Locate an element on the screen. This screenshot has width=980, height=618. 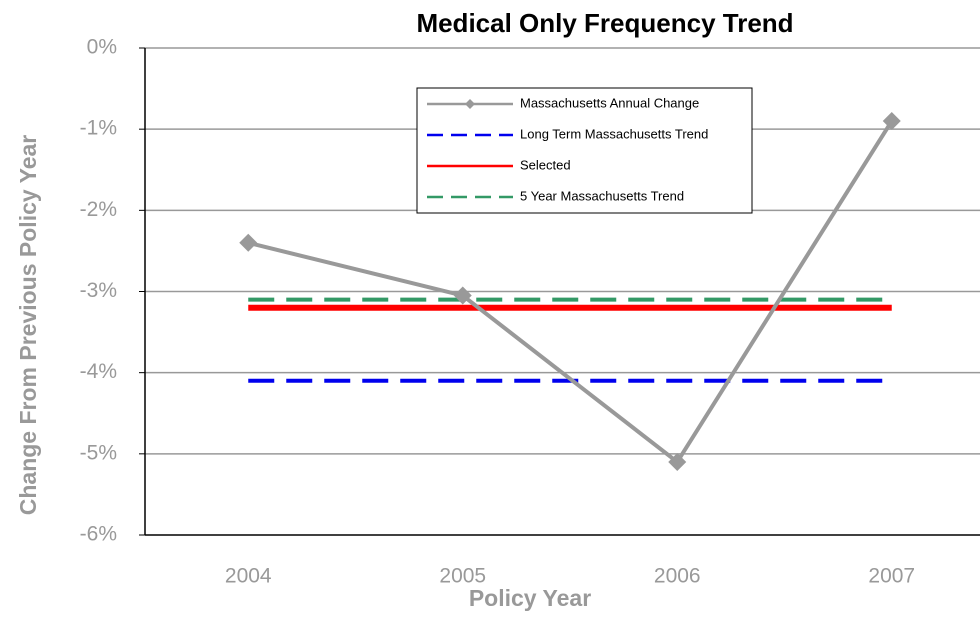
x-tick-label: 2004 is located at coordinates (248, 576).